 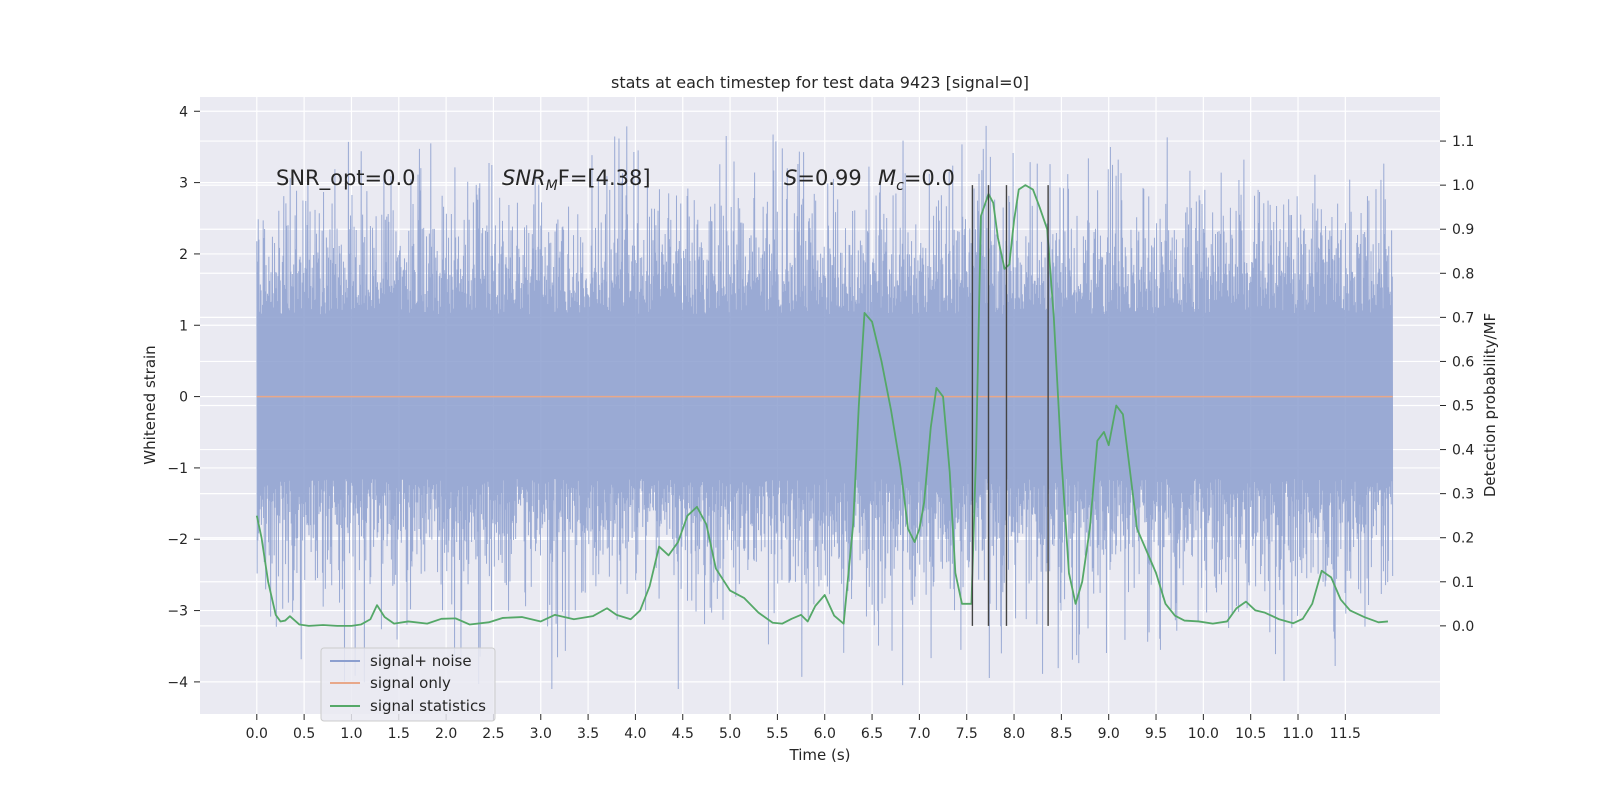 I want to click on annotations: SNR_opt=0.0 SNRMF=[4.38] S=0.99 Mc=0.0, so click(x=615, y=180).